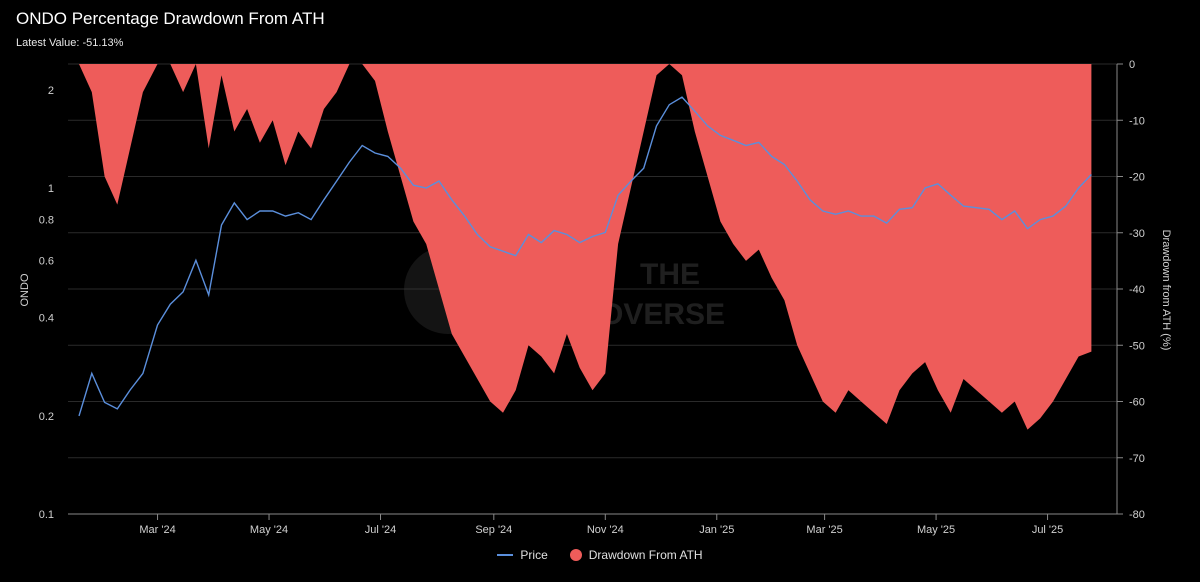 The height and width of the screenshot is (582, 1200). What do you see at coordinates (1047, 530) in the screenshot?
I see `x-tick-label: Jul '25` at bounding box center [1047, 530].